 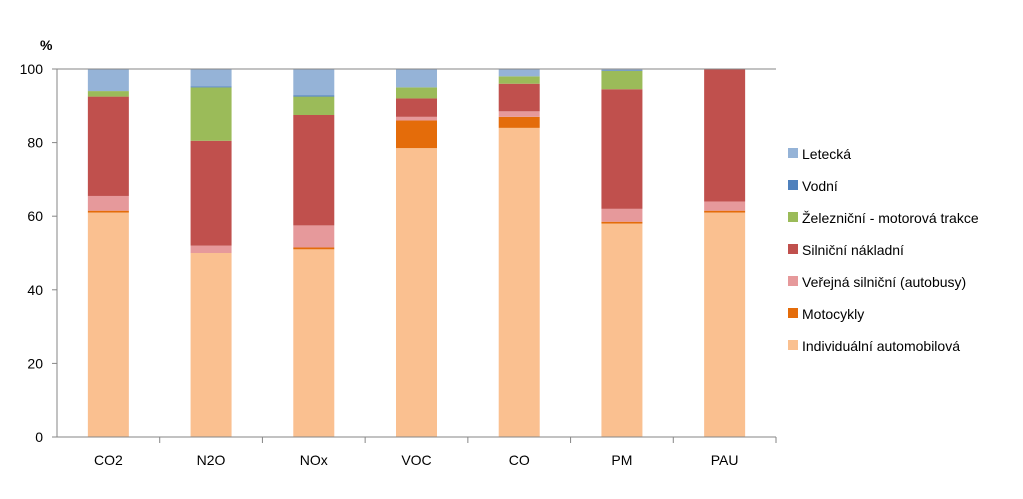 I want to click on y-tick-label-80: 80, so click(x=35, y=143).